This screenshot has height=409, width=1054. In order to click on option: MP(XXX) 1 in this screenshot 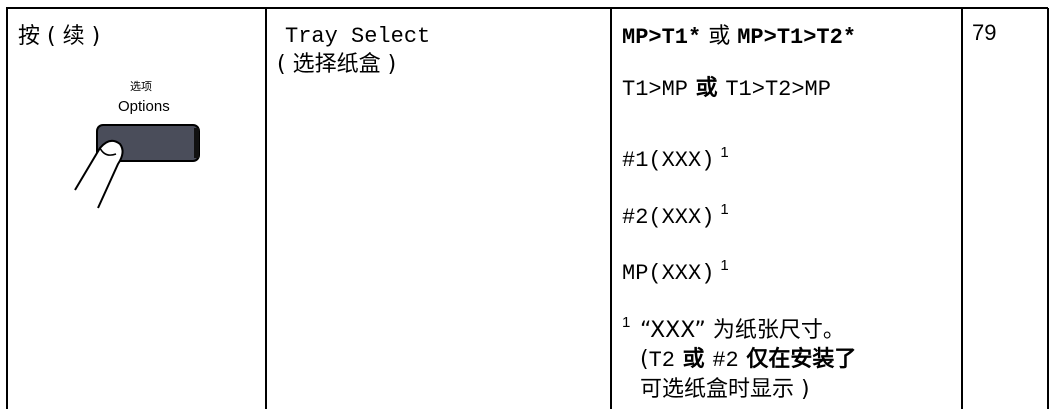, I will do `click(675, 270)`.